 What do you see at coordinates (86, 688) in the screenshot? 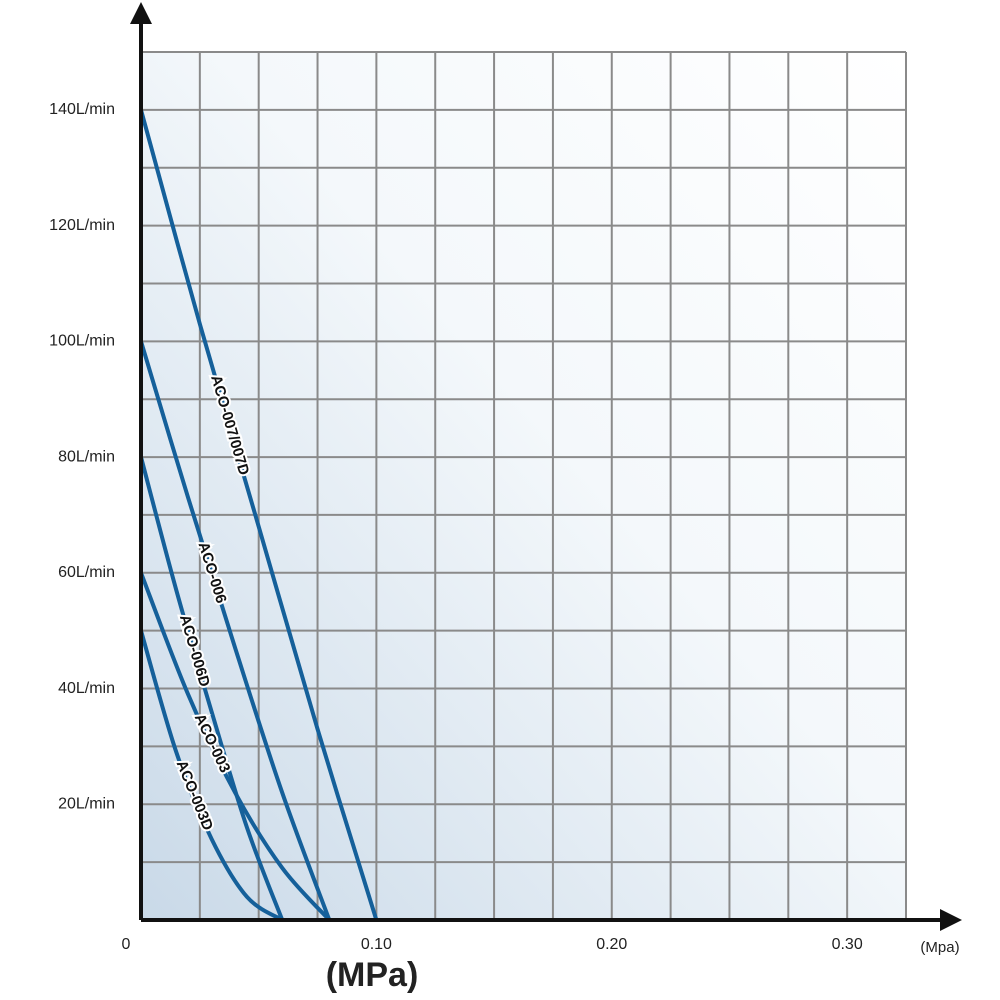
I see `y-tick-label: 40L/min` at bounding box center [86, 688].